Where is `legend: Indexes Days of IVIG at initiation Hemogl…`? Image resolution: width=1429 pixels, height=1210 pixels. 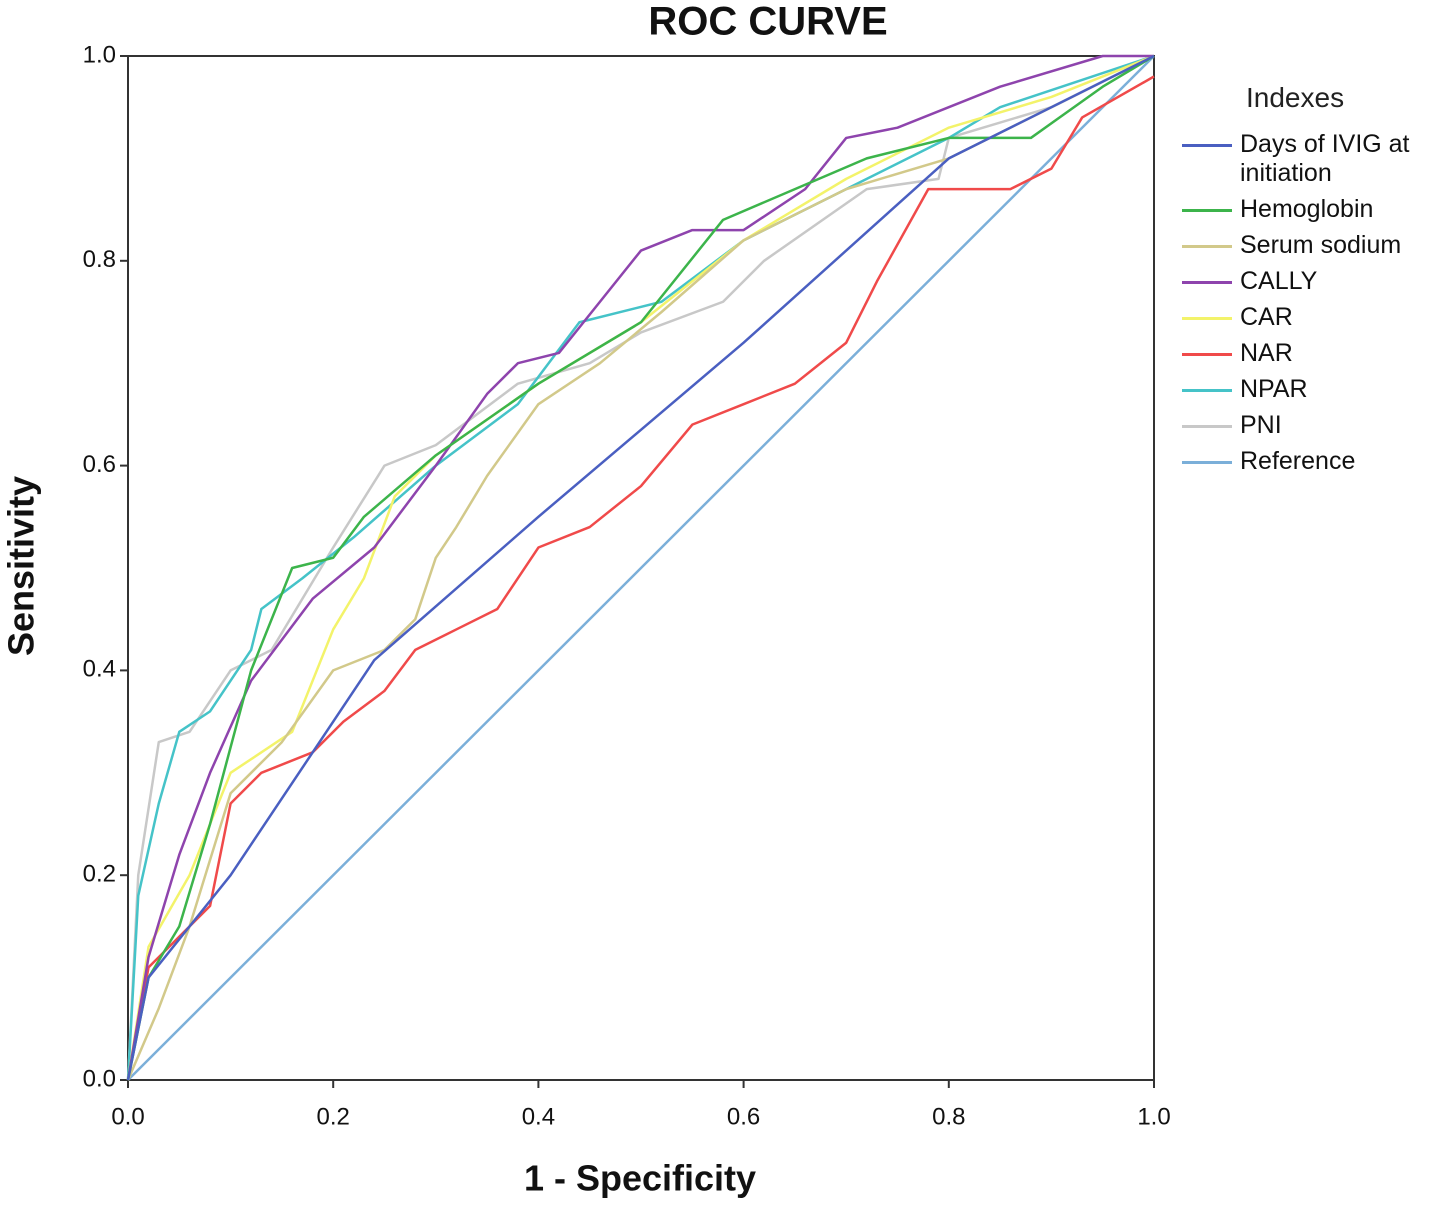 legend: Indexes Days of IVIG at initiation Hemogl… is located at coordinates (1304, 282).